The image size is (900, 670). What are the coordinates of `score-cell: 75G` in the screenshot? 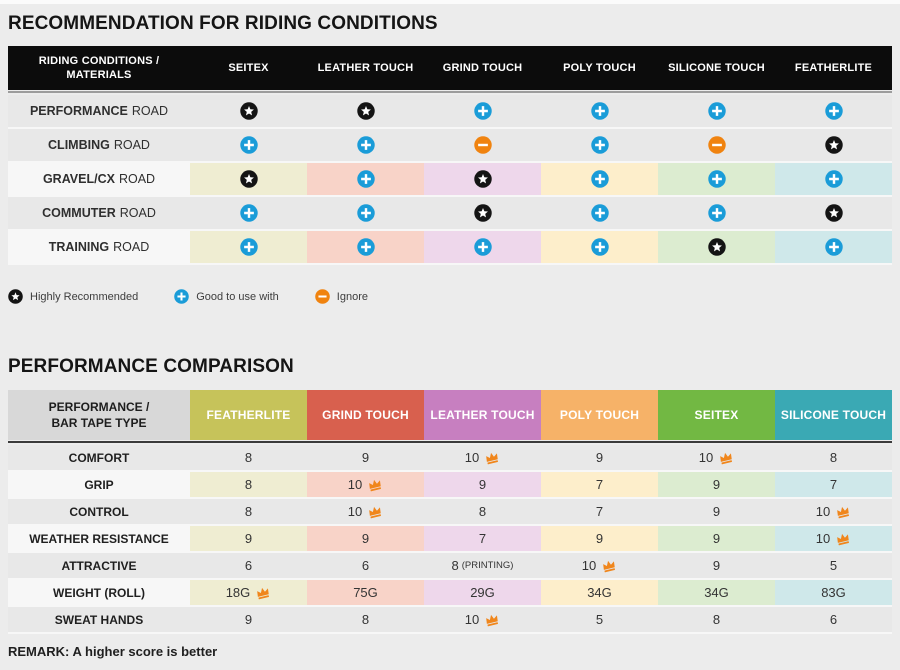 It's located at (365, 592).